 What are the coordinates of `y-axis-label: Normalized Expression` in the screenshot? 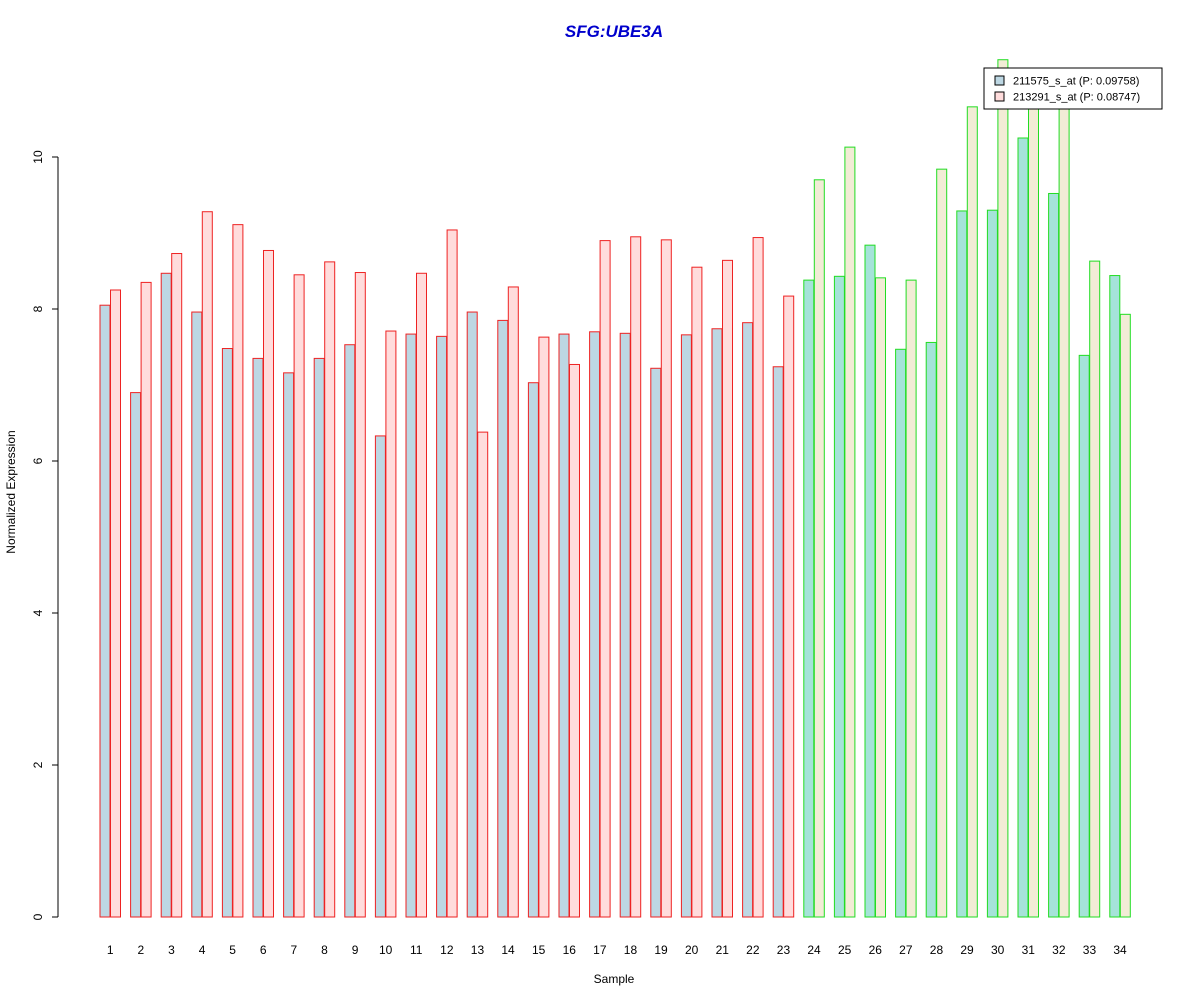 It's located at (11, 491).